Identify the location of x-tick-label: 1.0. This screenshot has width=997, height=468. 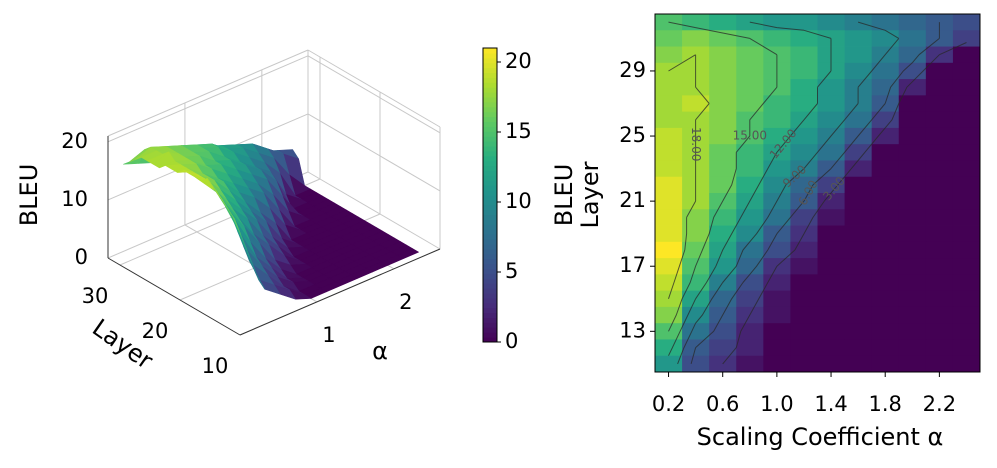
(776, 404).